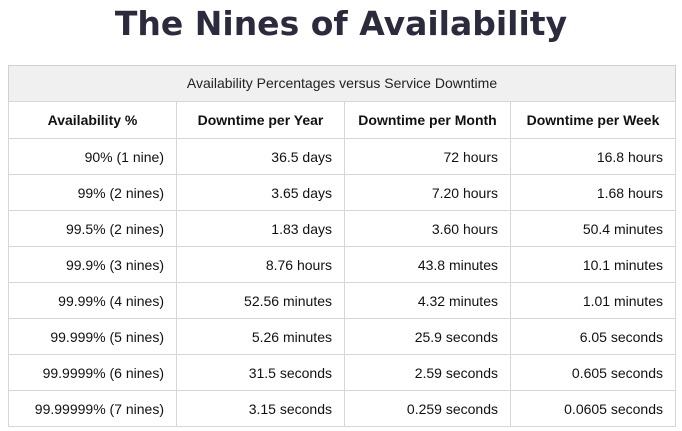 Image resolution: width=682 pixels, height=431 pixels. Describe the element at coordinates (92, 408) in the screenshot. I see `availability-cell: 99.99999% (7 nines)` at that location.